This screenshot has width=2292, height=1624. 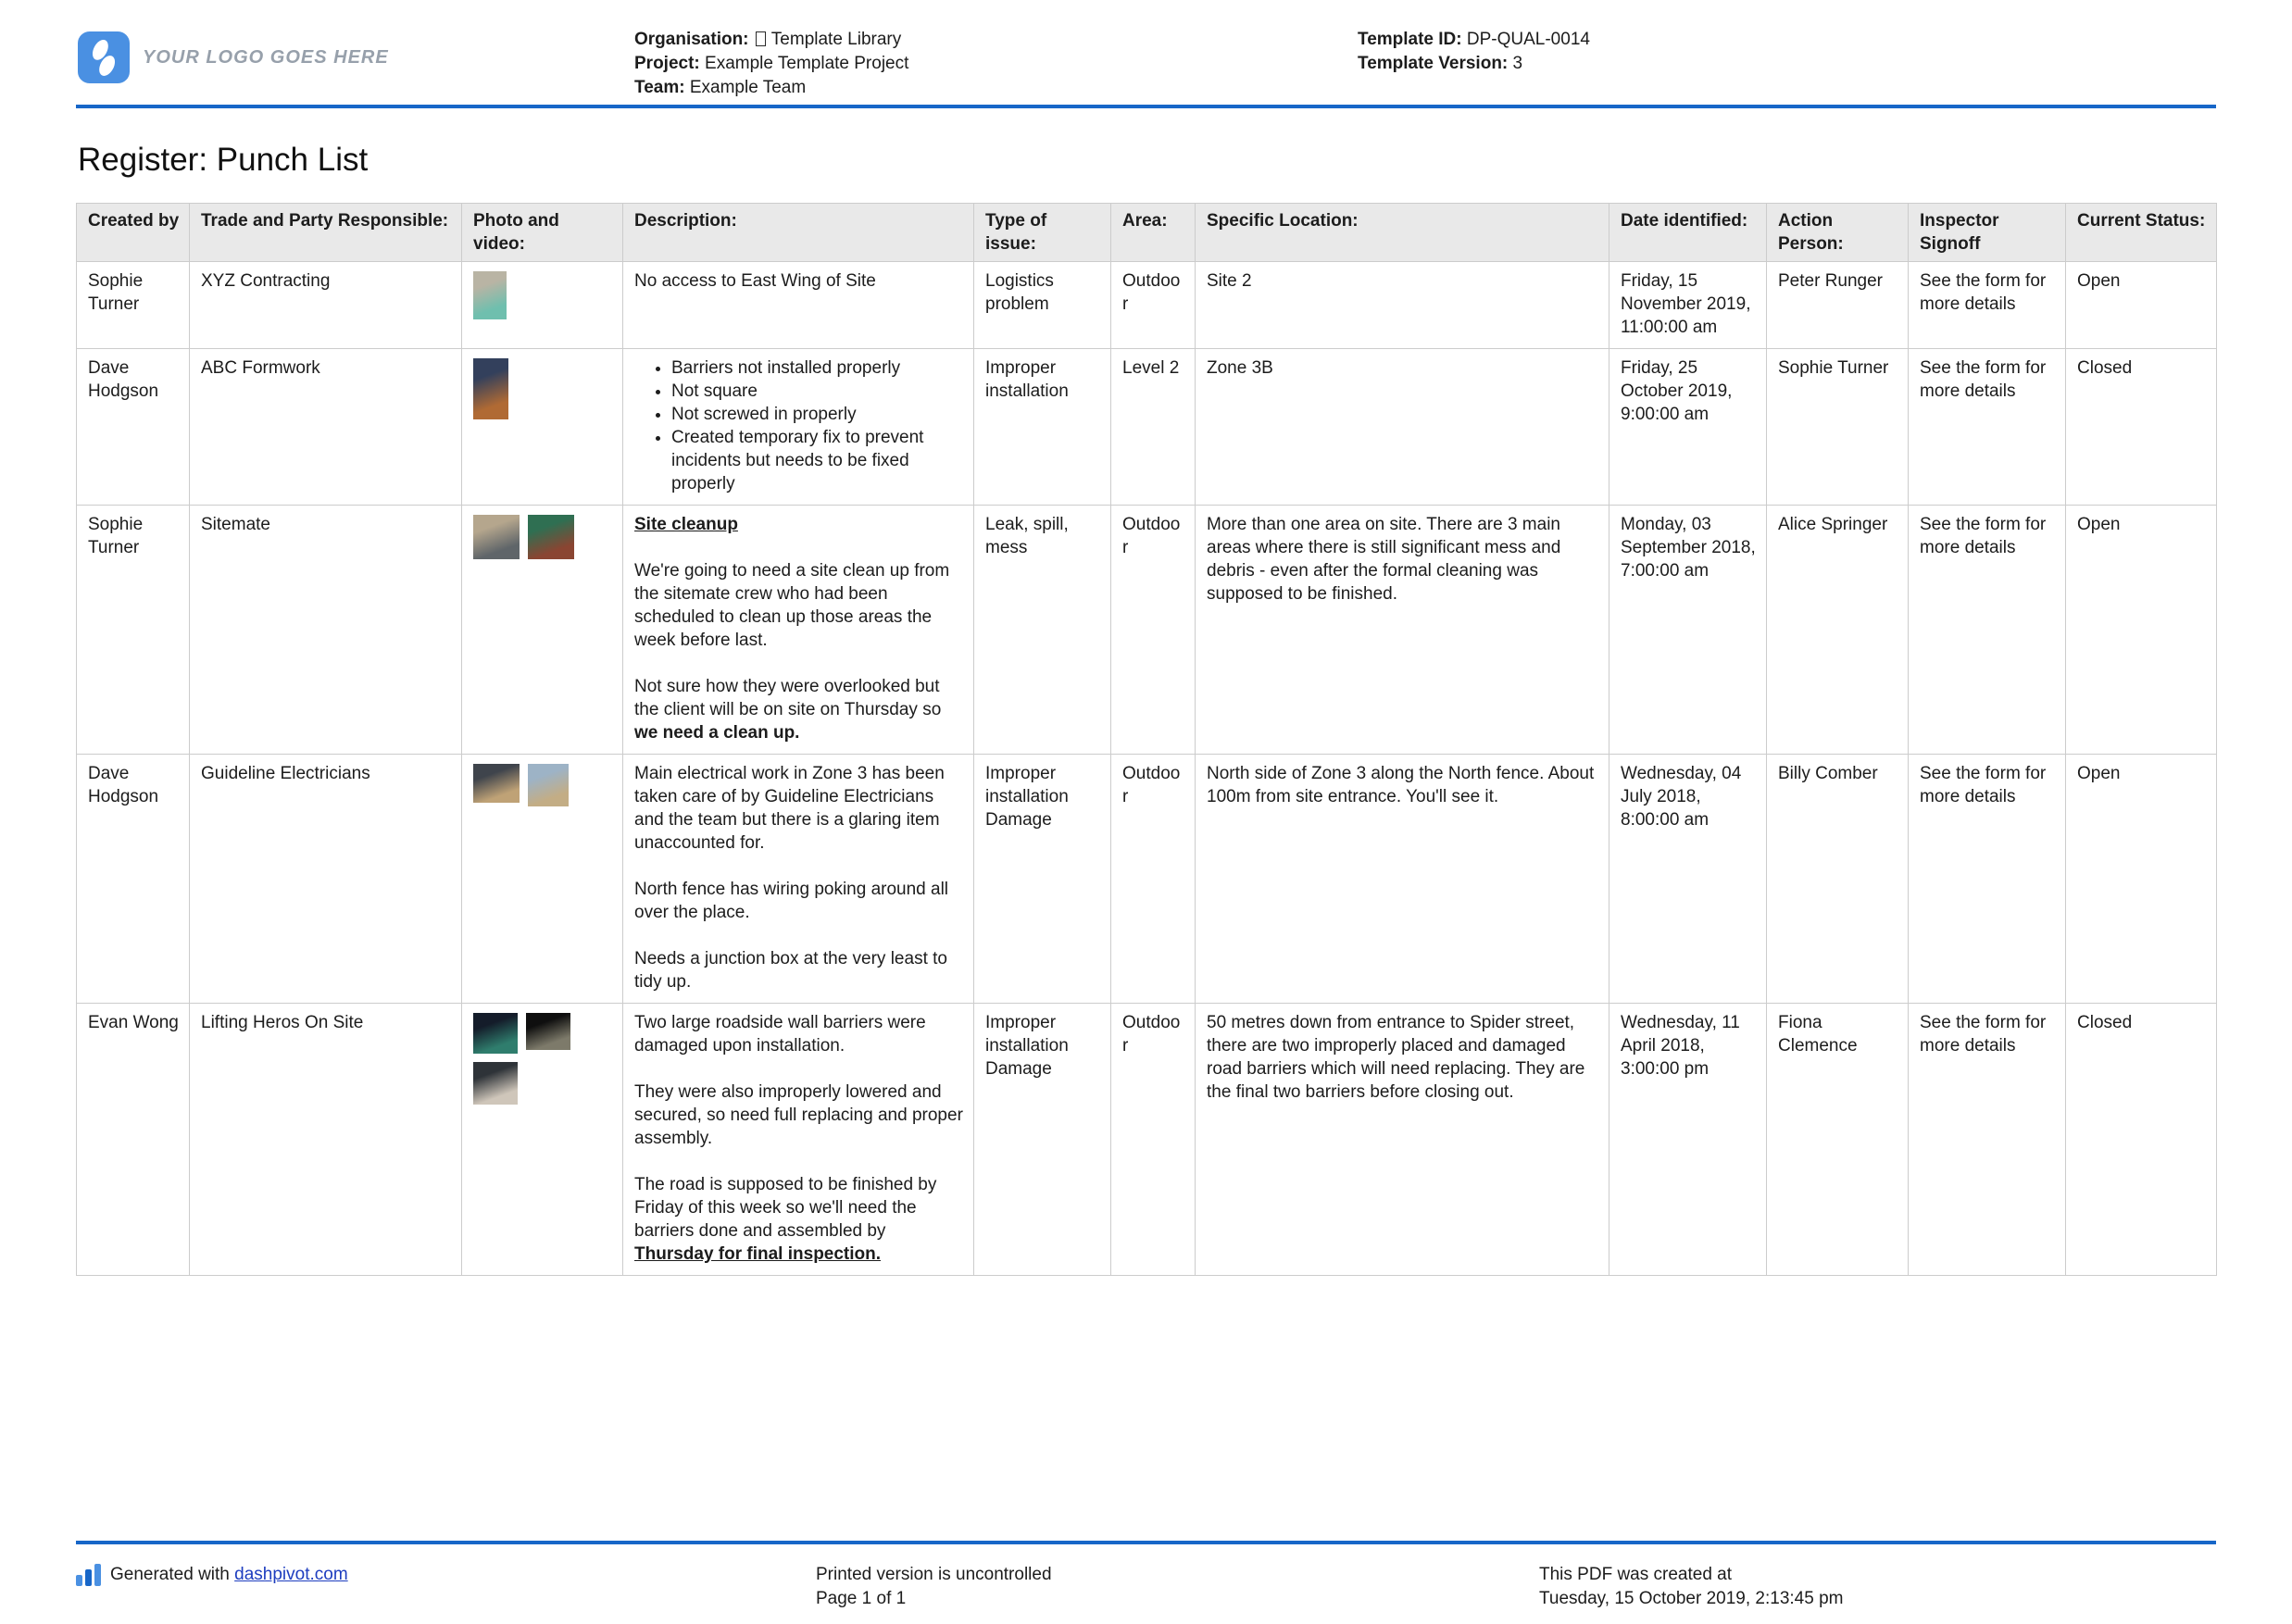 I want to click on generated-with-text: Generated with, so click(x=170, y=1574).